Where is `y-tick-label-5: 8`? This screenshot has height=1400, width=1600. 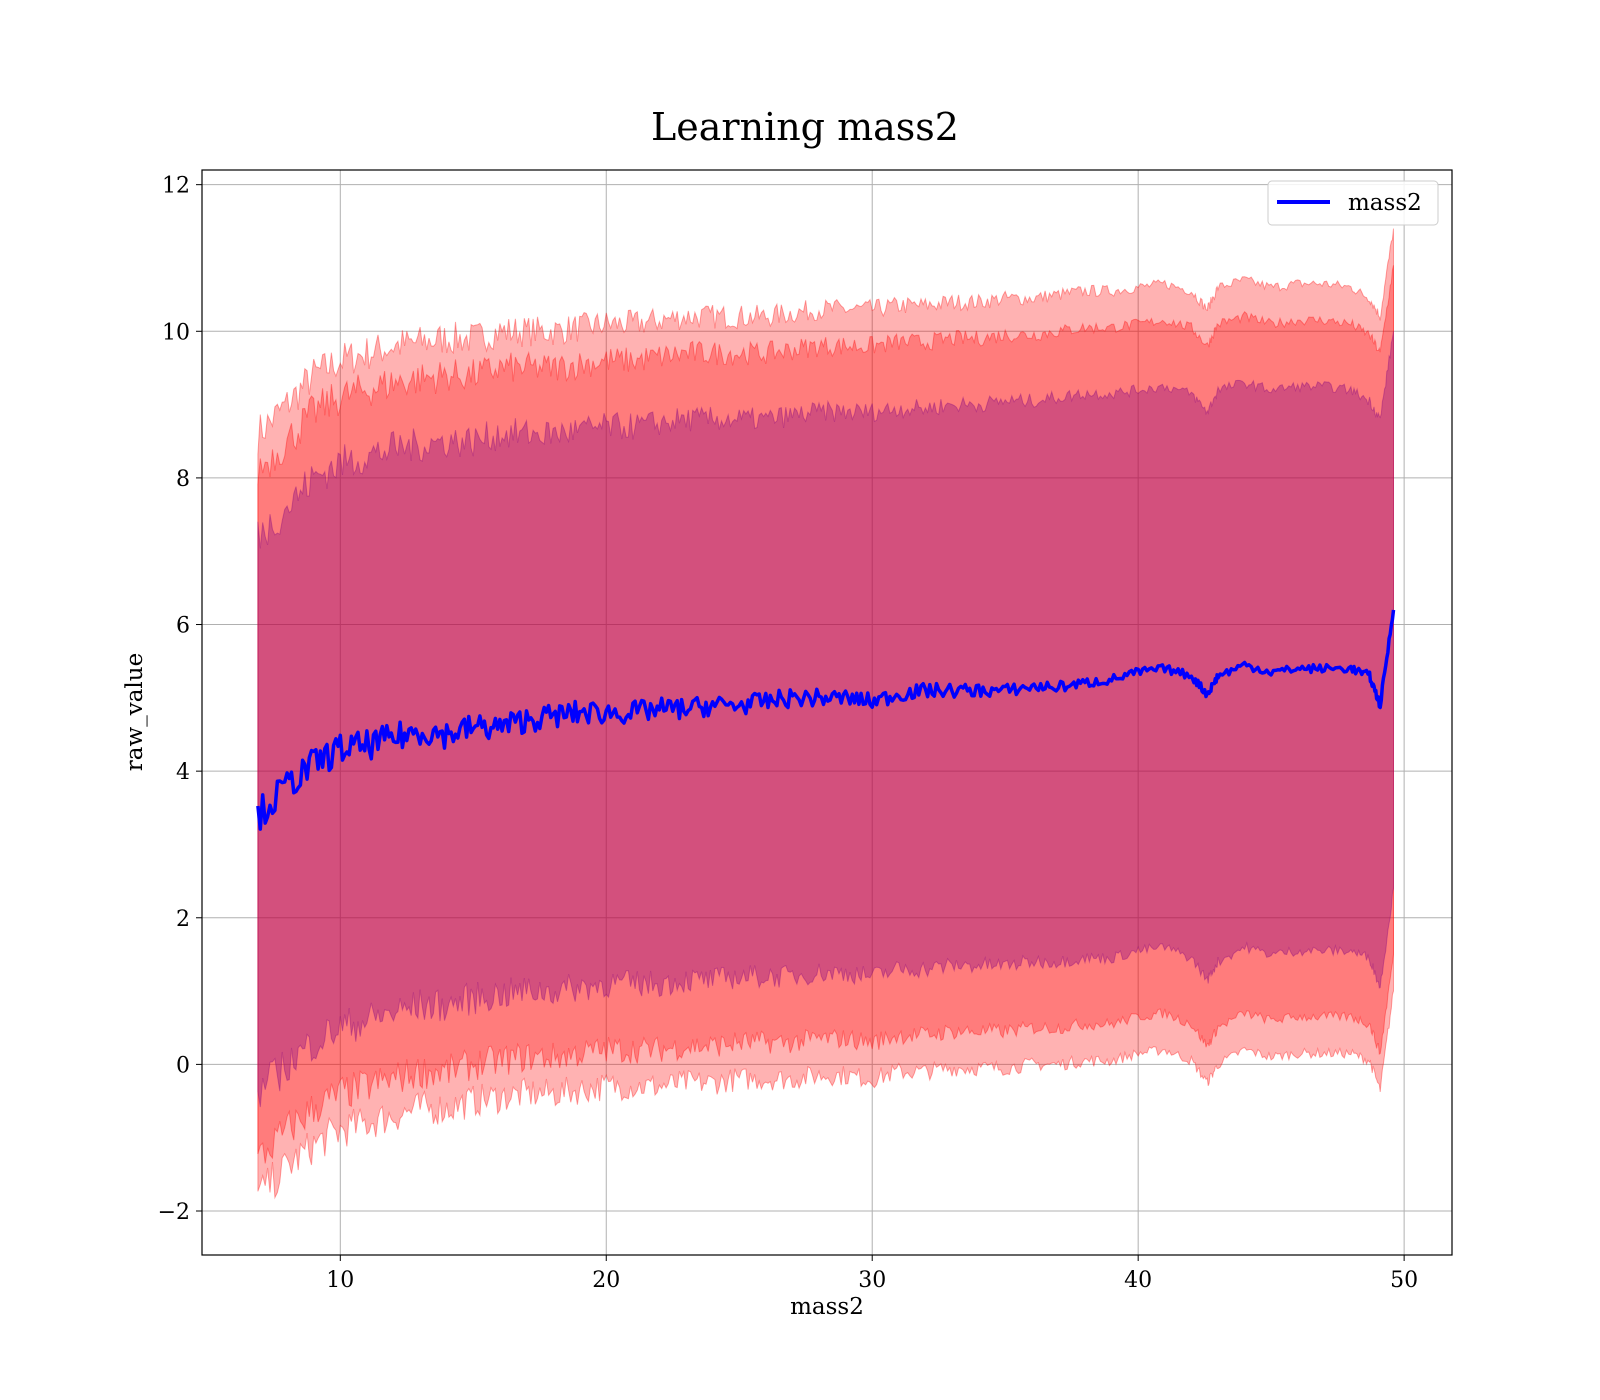
y-tick-label-5: 8 is located at coordinates (183, 479).